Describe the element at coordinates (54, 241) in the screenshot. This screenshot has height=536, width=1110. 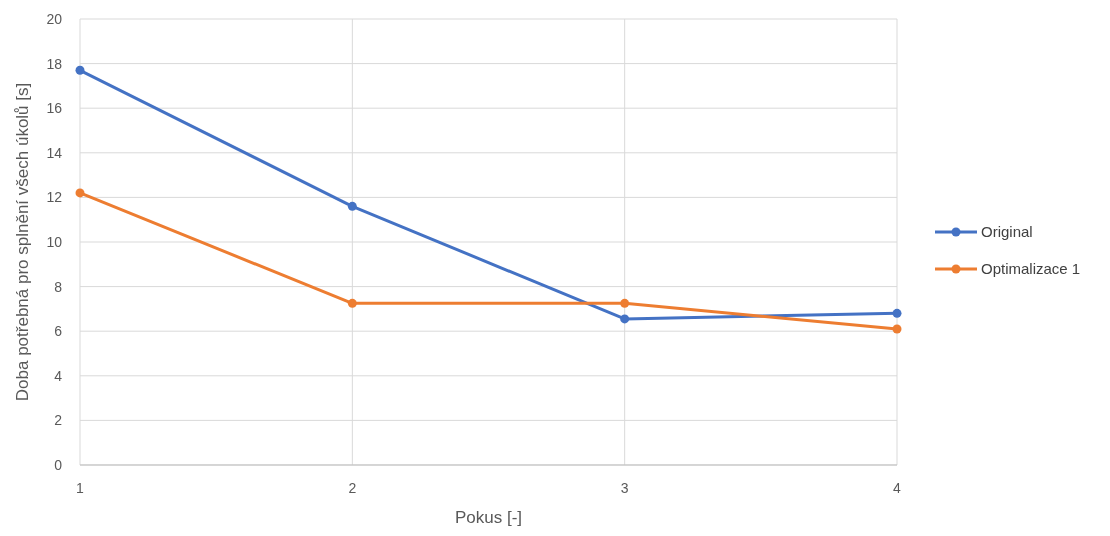
I see `y-tick-label: 10` at that location.